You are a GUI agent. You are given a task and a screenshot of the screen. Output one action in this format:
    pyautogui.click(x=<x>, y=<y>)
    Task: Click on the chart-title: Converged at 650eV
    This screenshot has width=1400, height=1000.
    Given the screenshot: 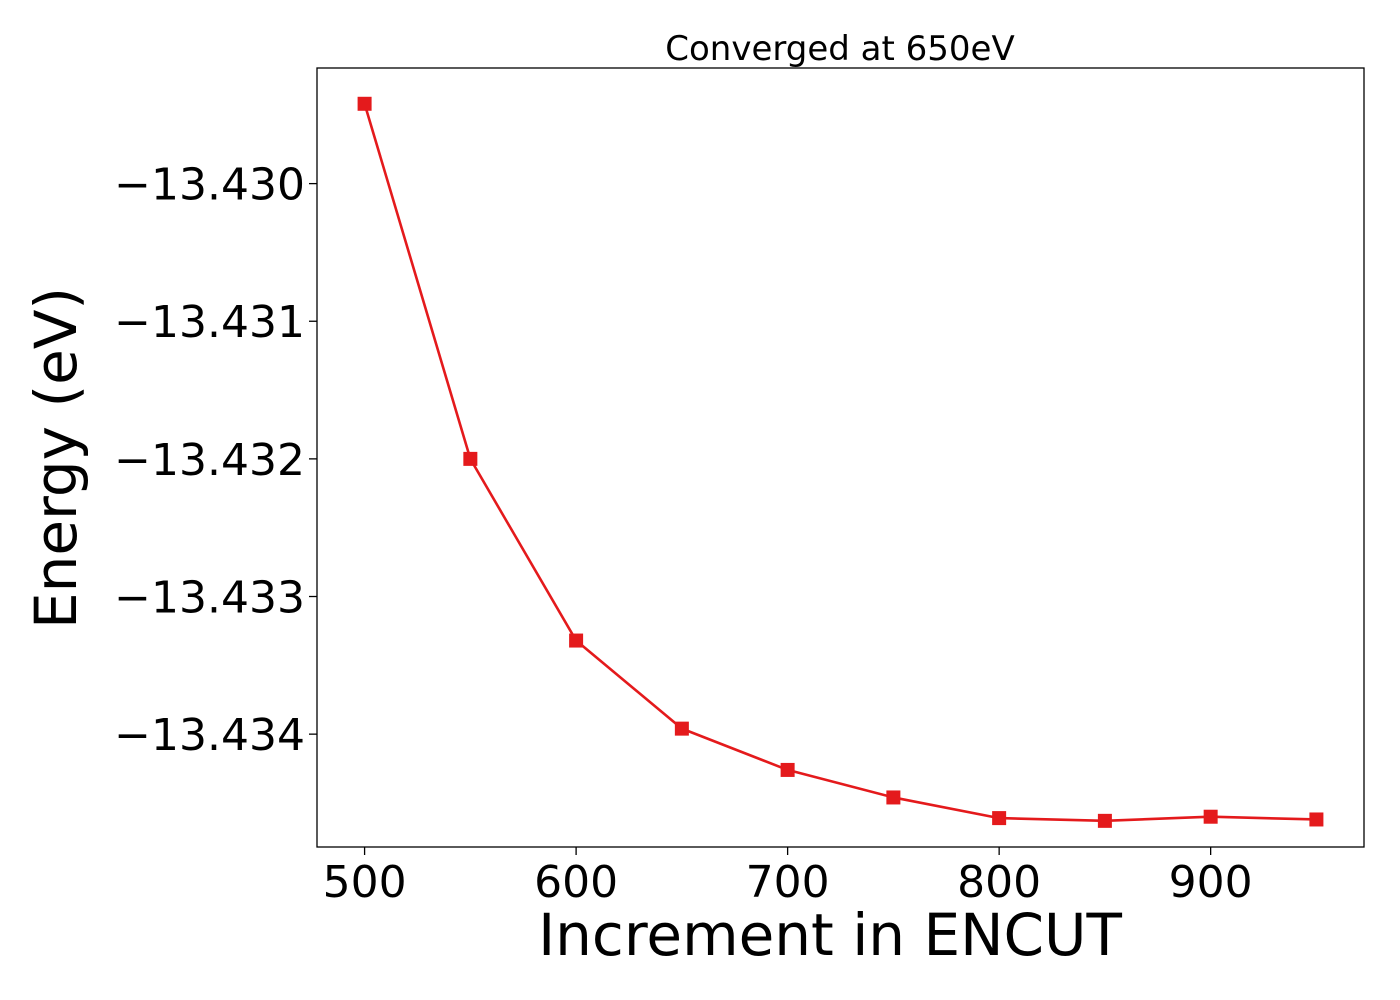 What is the action you would take?
    pyautogui.click(x=839, y=49)
    